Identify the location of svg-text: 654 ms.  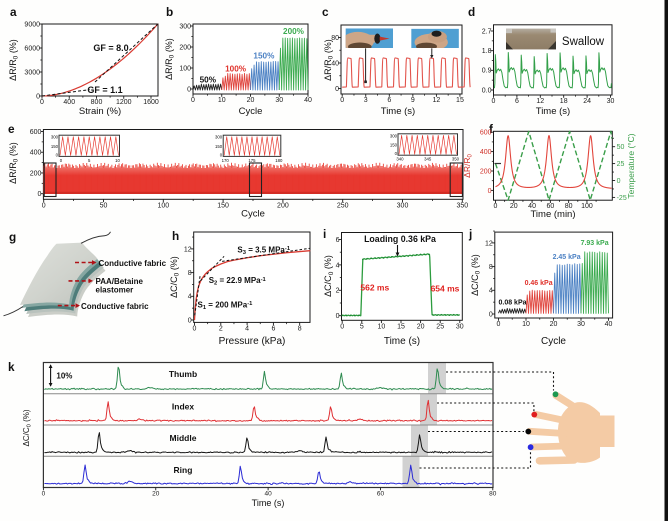
(445, 289).